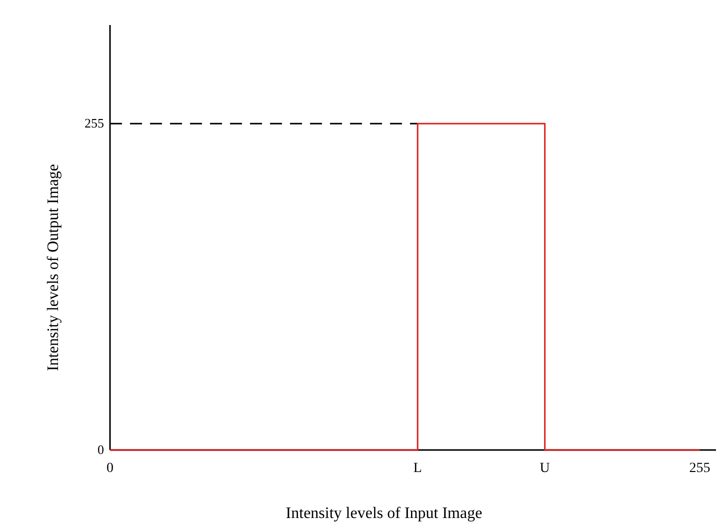 This screenshot has height=530, width=718. What do you see at coordinates (53, 268) in the screenshot?
I see `y-axis-title: Intensity levels of Output Image` at bounding box center [53, 268].